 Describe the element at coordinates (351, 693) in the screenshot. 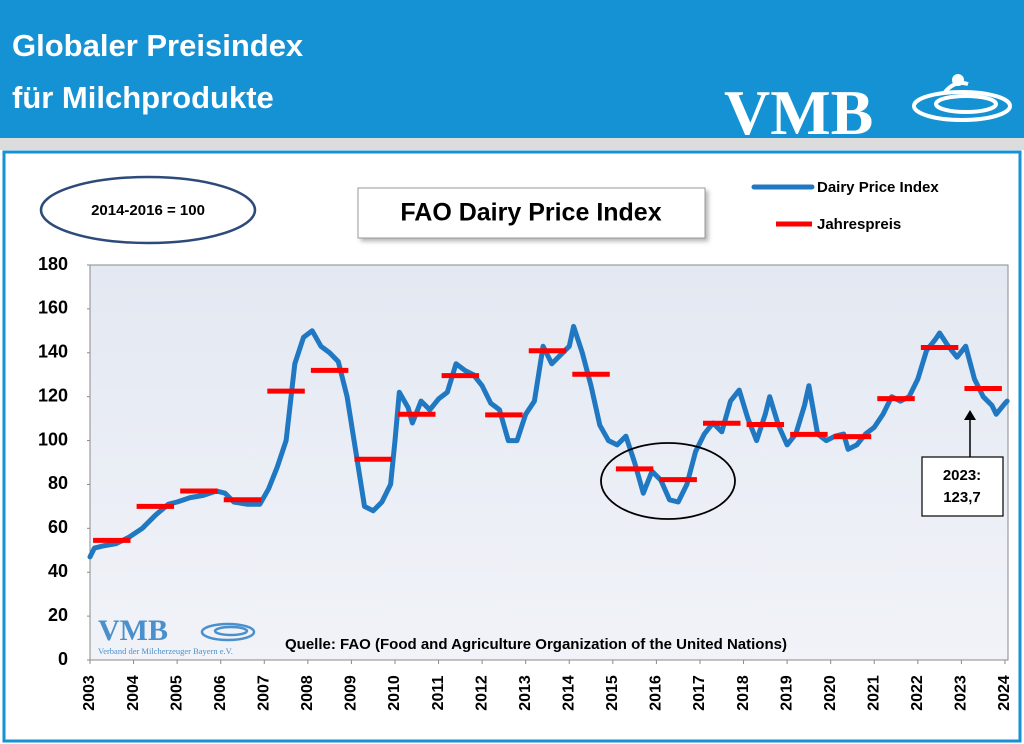

I see `x-tick-label: 2009` at that location.